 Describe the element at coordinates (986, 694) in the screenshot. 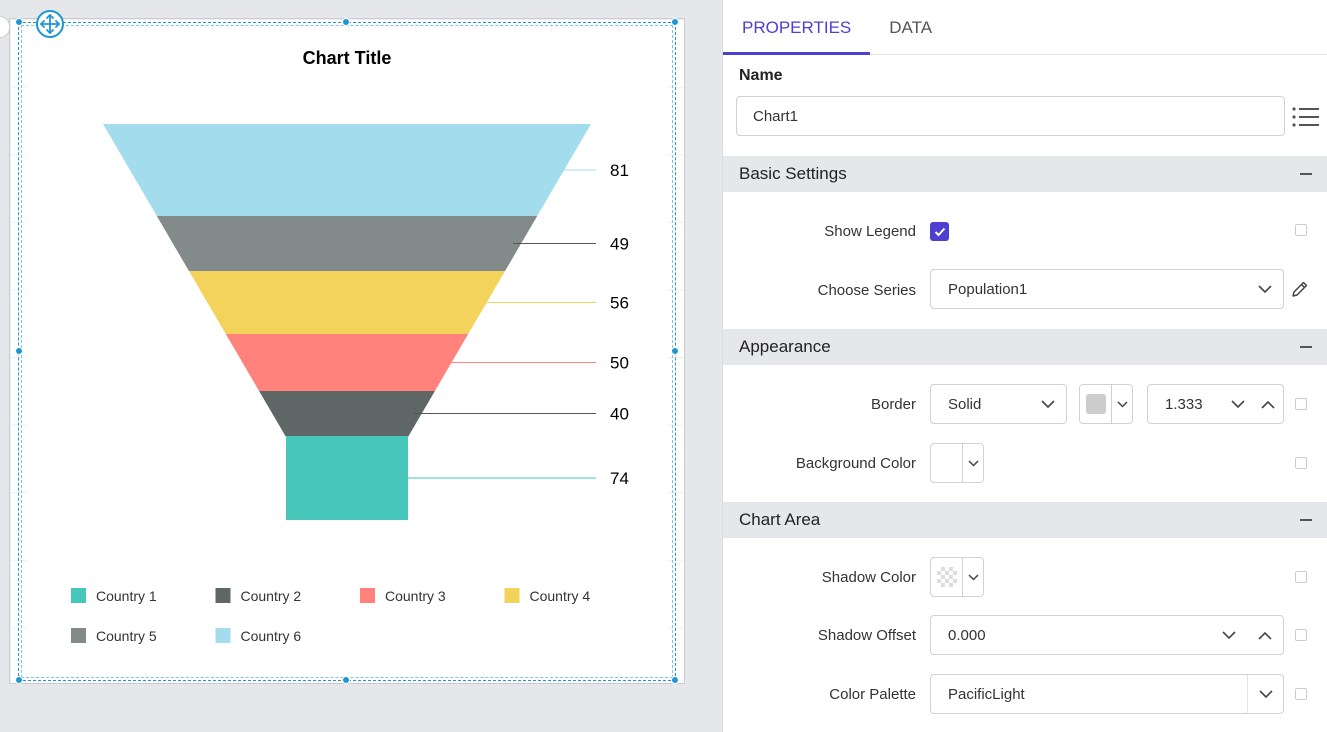

I see `color-palette-value: PacificLight` at that location.